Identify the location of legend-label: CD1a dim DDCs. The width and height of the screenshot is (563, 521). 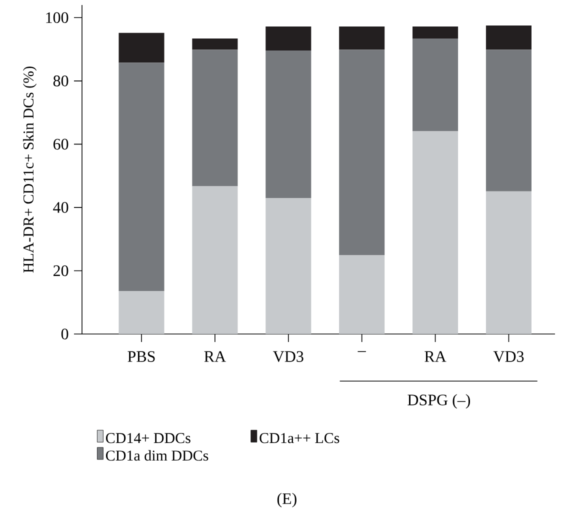
(157, 455).